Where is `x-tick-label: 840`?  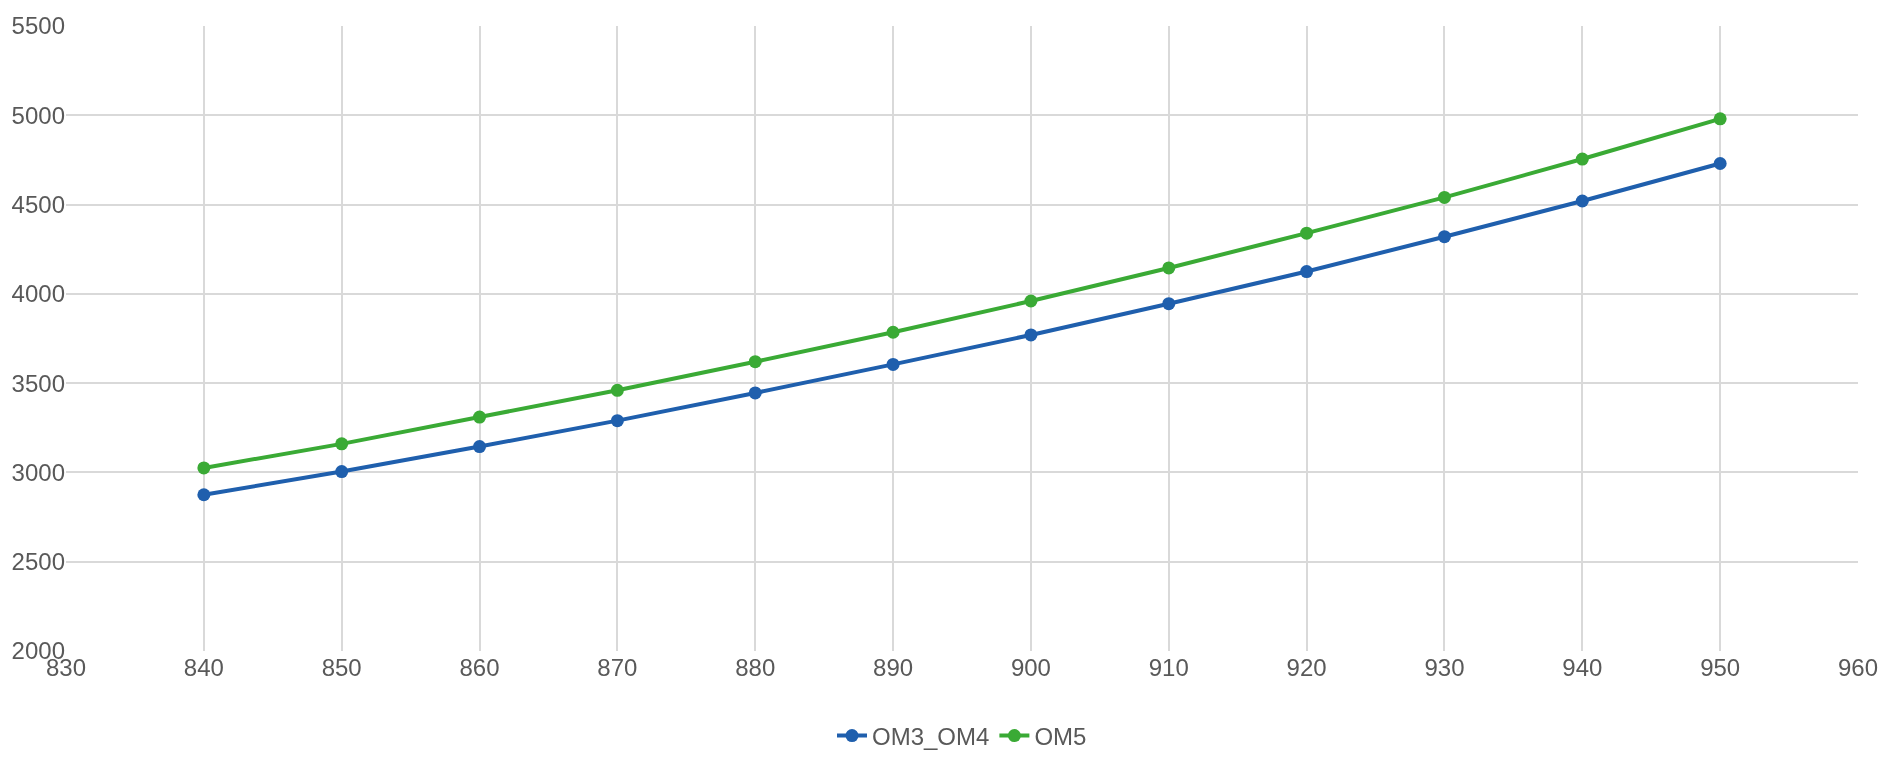
x-tick-label: 840 is located at coordinates (203, 667).